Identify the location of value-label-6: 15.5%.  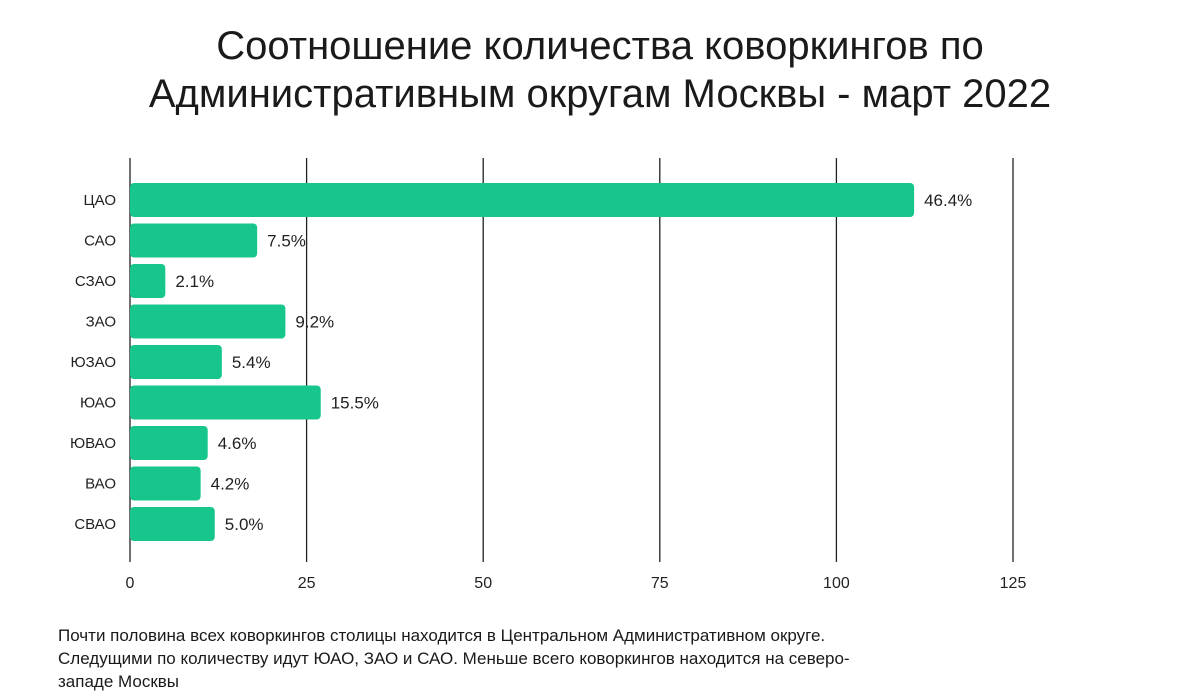
(355, 403).